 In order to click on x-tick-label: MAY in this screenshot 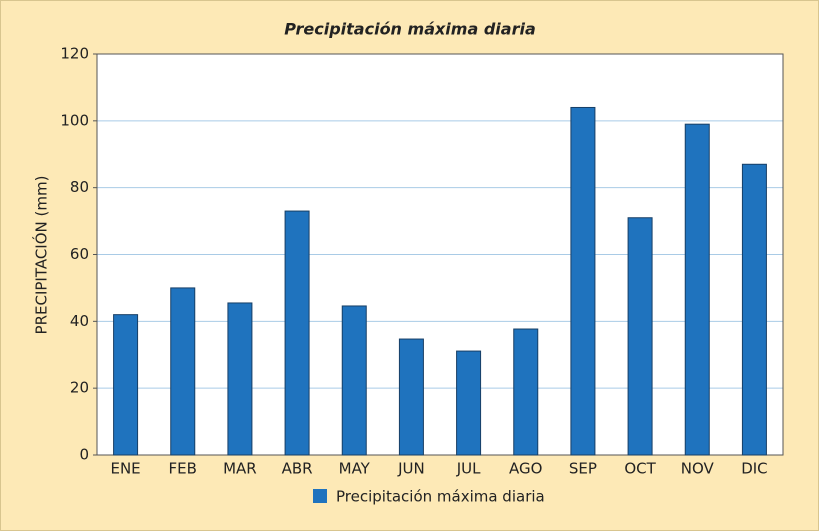, I will do `click(355, 469)`.